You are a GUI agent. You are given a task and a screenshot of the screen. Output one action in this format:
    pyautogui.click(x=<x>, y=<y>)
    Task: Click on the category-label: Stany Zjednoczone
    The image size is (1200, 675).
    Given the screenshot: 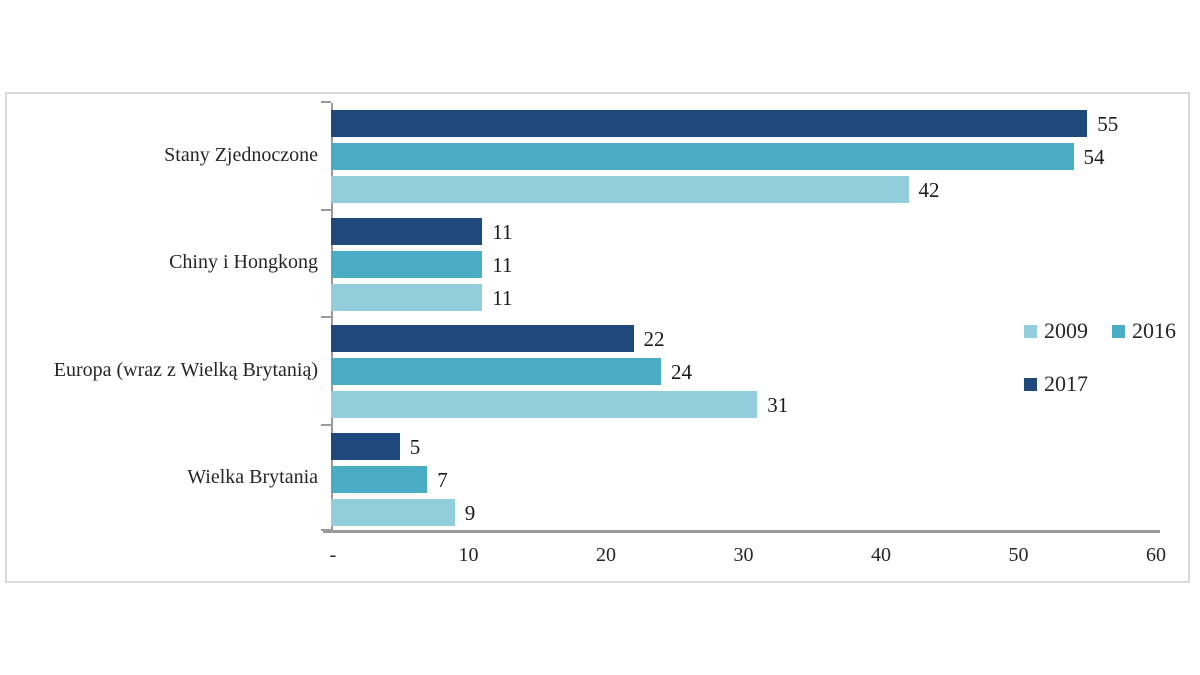 What is the action you would take?
    pyautogui.click(x=241, y=154)
    